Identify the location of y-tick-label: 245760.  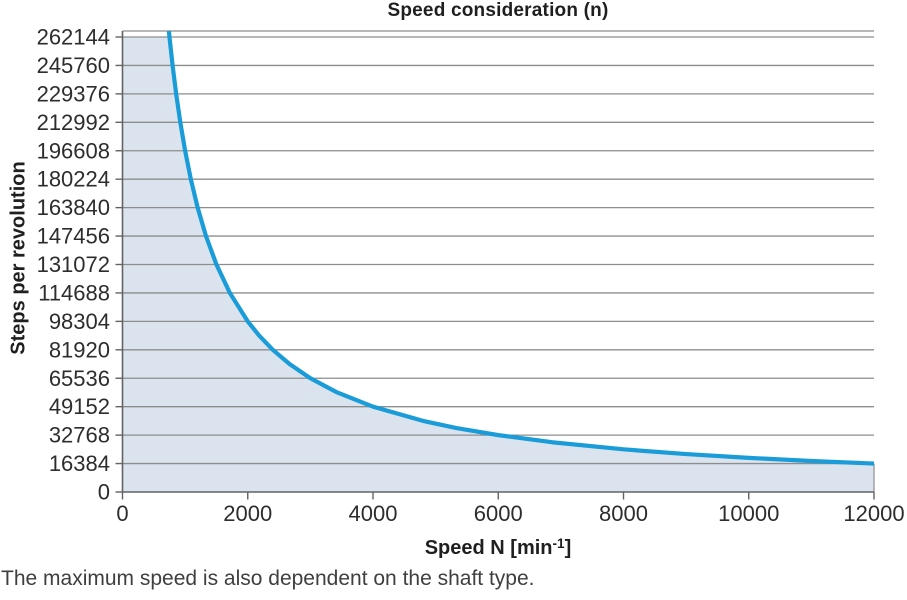
(73, 65).